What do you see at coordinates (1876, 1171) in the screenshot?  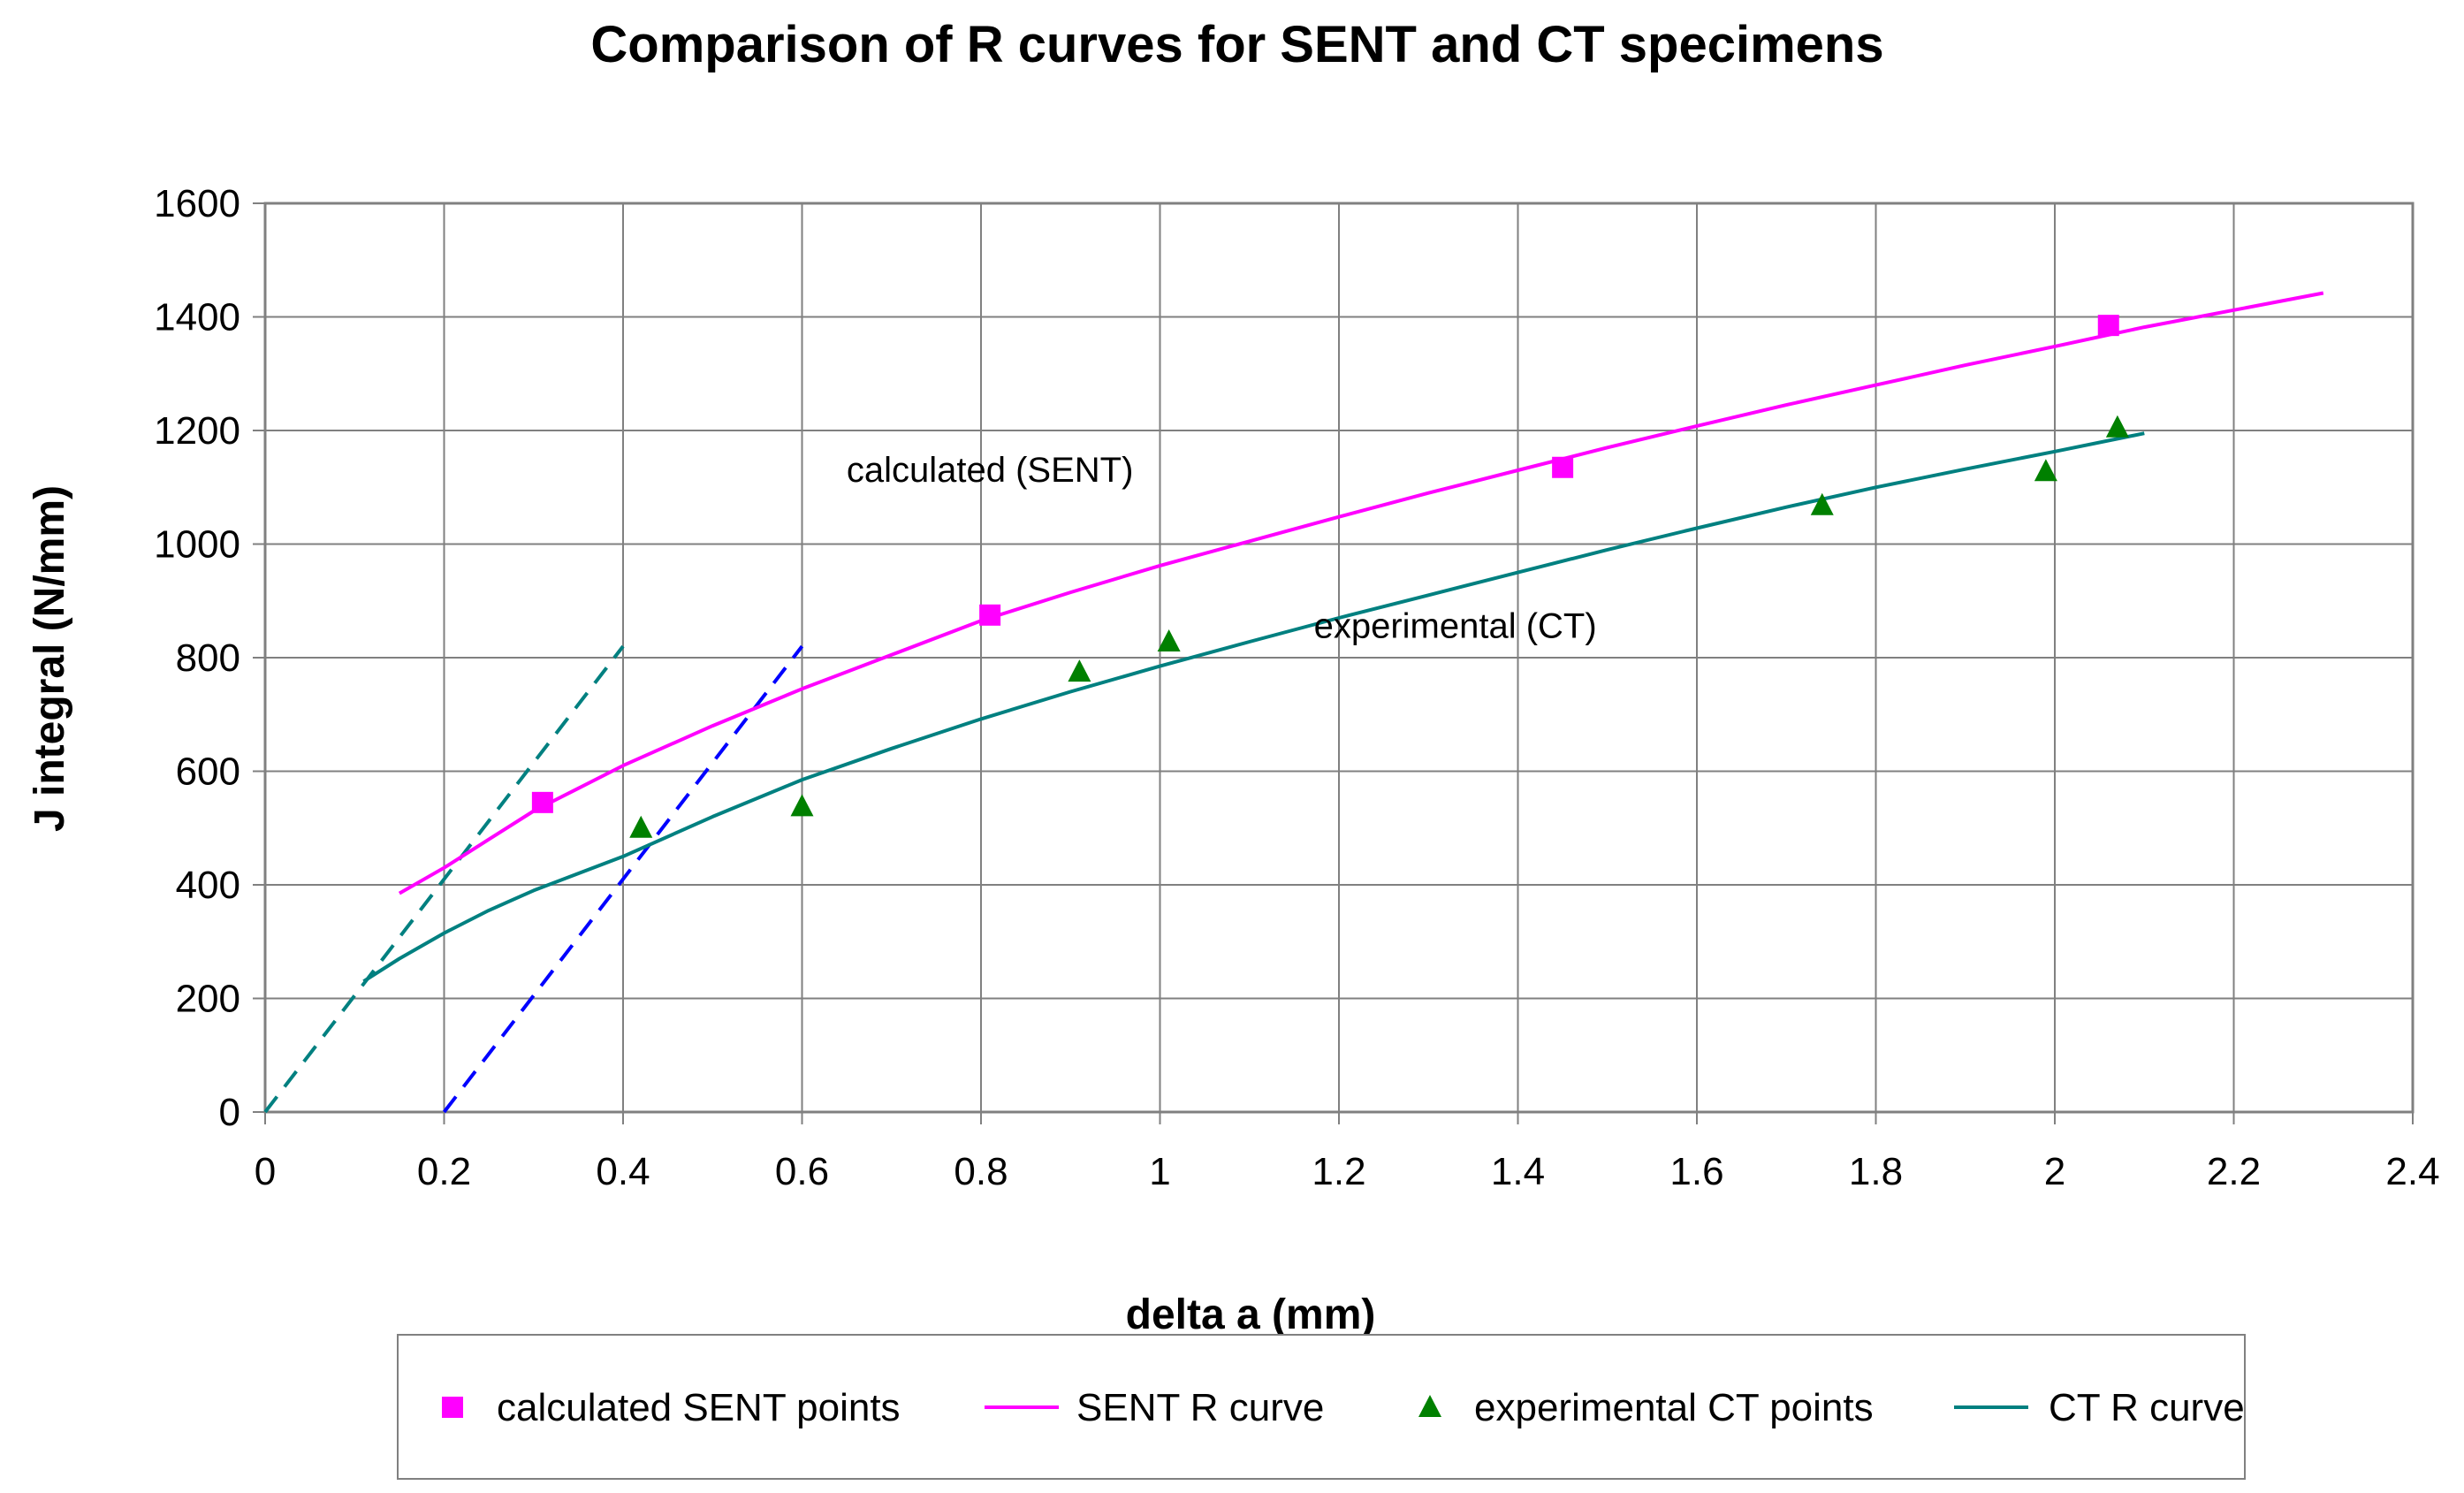 I see `x-tick-label: 1.8` at bounding box center [1876, 1171].